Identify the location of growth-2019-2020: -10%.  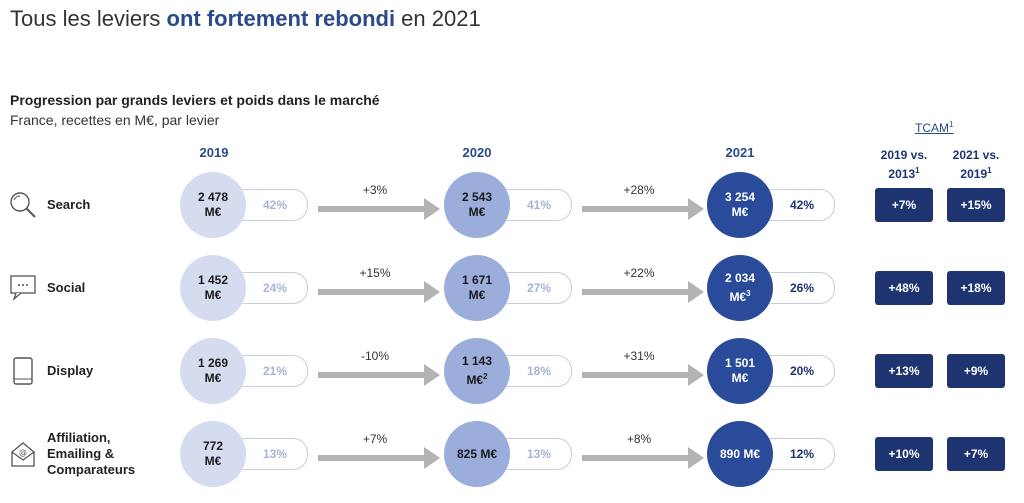
(374, 356).